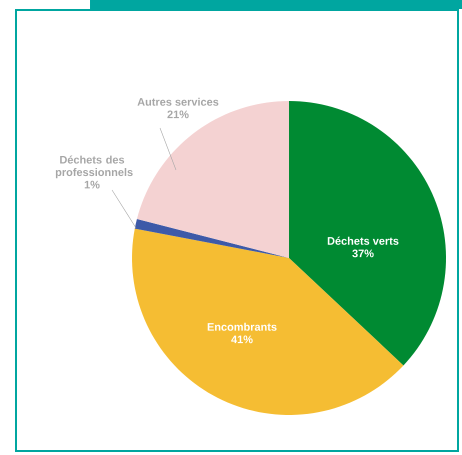 Image resolution: width=462 pixels, height=455 pixels. What do you see at coordinates (92, 184) in the screenshot?
I see `data-label: 1%` at bounding box center [92, 184].